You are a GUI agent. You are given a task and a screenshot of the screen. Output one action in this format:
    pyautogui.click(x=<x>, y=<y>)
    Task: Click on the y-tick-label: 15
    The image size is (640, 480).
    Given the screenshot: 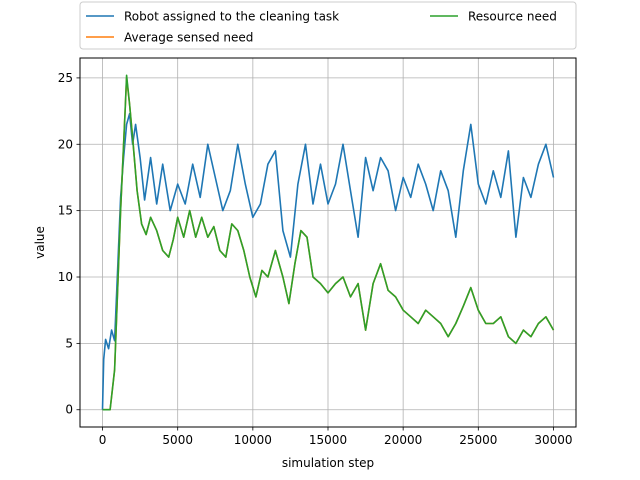 What is the action you would take?
    pyautogui.click(x=65, y=211)
    